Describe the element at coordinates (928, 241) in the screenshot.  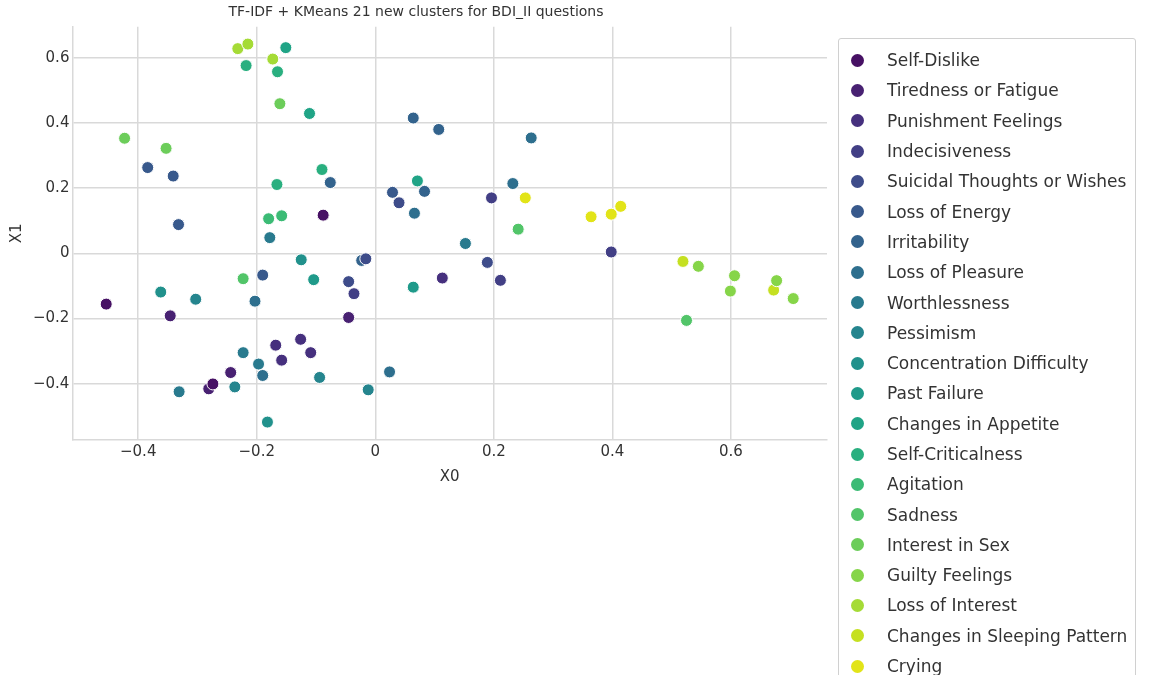
I see `legend-label: Irritability` at that location.